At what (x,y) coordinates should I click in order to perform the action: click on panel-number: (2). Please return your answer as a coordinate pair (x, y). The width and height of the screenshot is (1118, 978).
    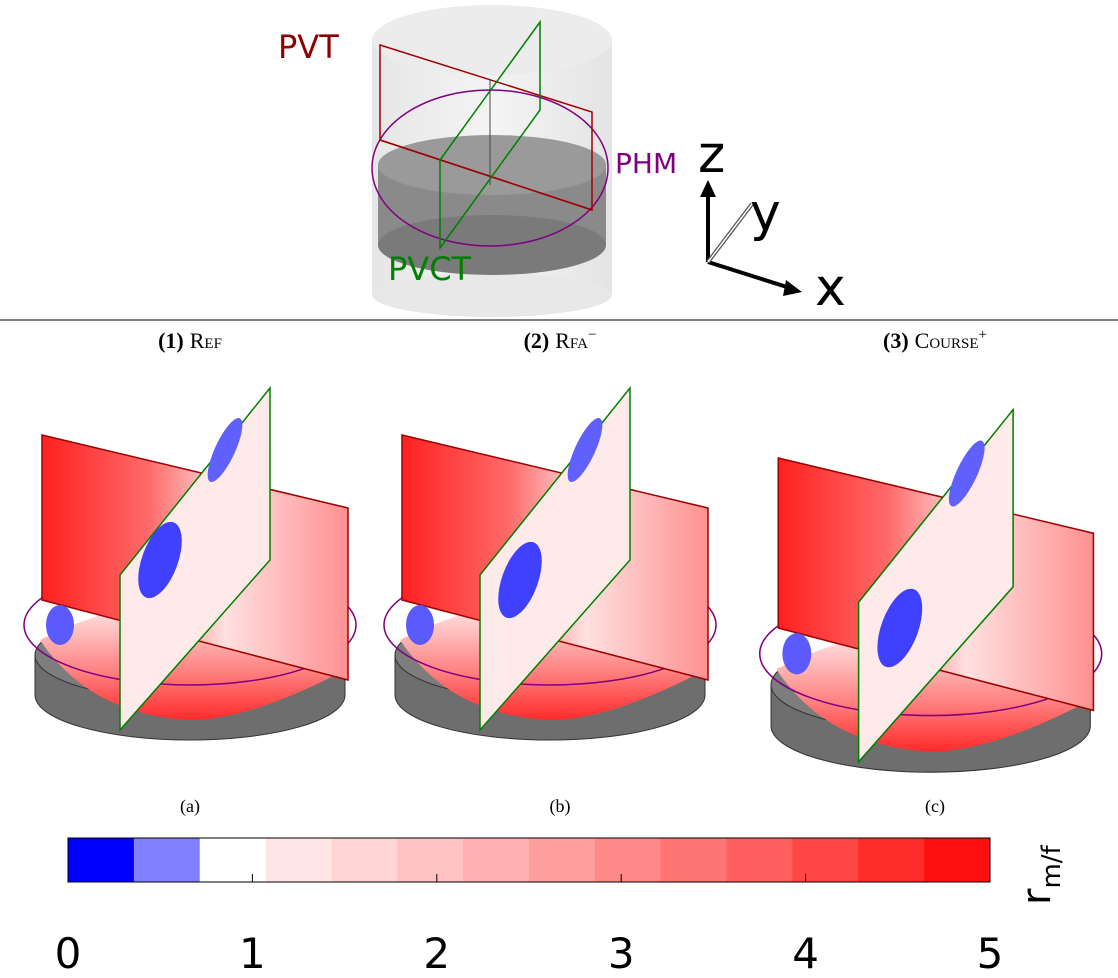
    Looking at the image, I should click on (537, 340).